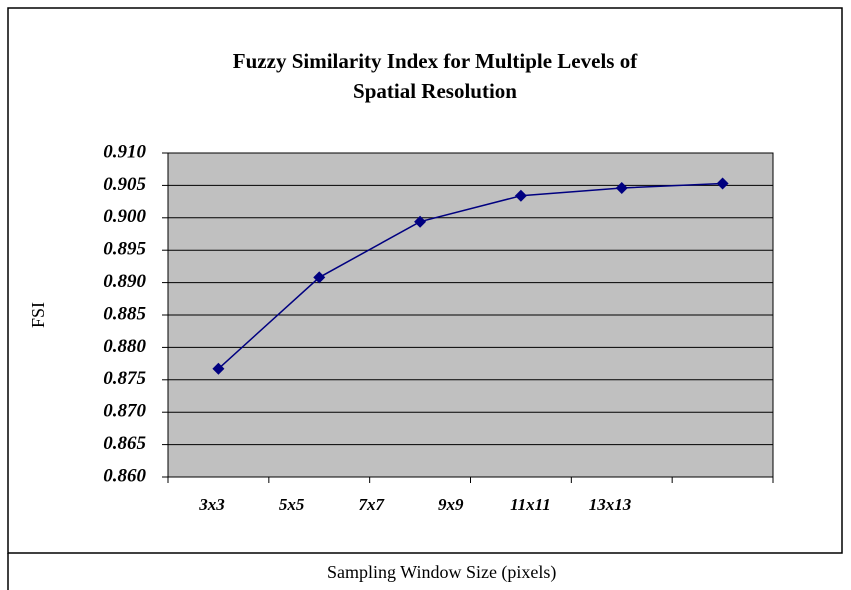 This screenshot has height=590, width=851. Describe the element at coordinates (451, 504) in the screenshot. I see `x-tick-label: 9x9` at that location.